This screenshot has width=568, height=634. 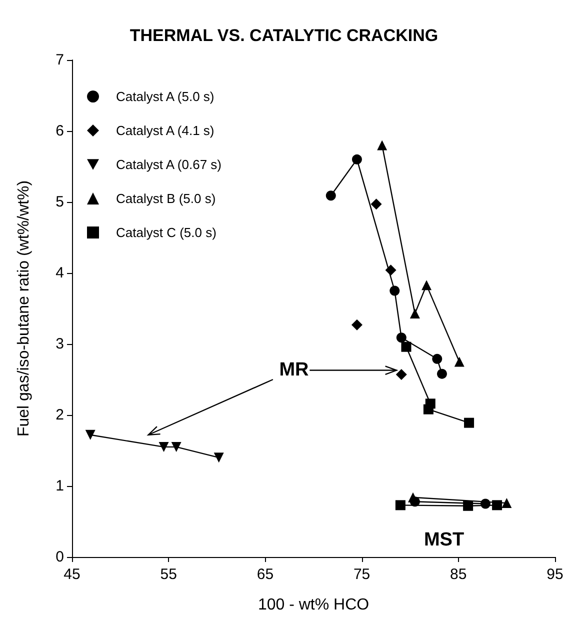 What do you see at coordinates (60, 486) in the screenshot?
I see `y-tick-label: 1` at bounding box center [60, 486].